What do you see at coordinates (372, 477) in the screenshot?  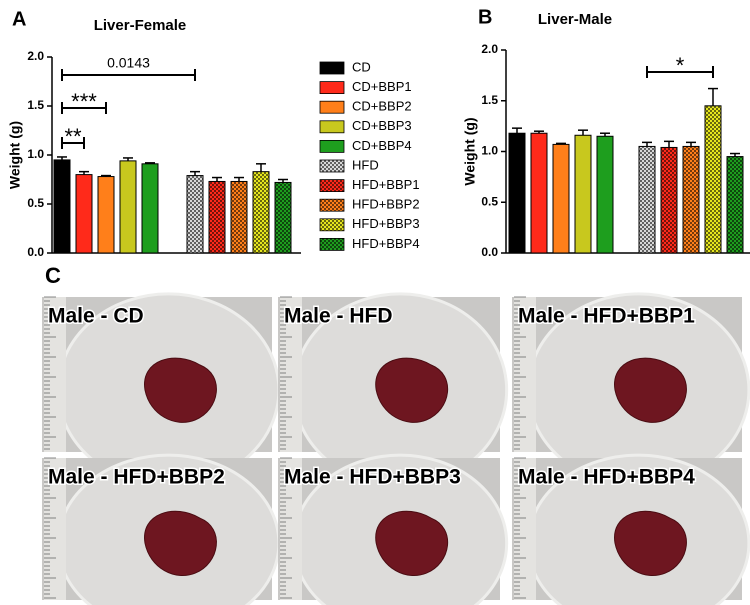 I see `photo-label: Male - HFD+BBP3` at bounding box center [372, 477].